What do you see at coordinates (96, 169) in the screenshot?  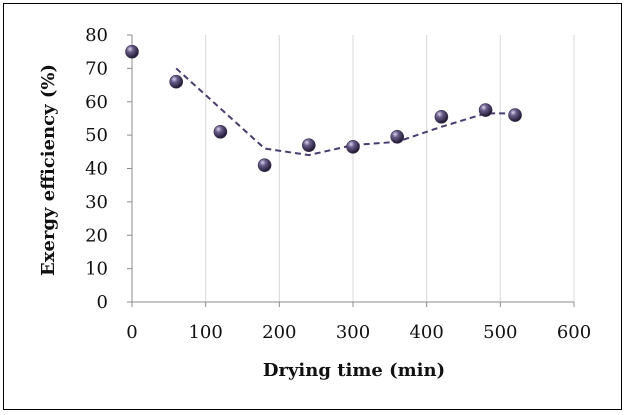 I see `y-tick-label-40: 40` at bounding box center [96, 169].